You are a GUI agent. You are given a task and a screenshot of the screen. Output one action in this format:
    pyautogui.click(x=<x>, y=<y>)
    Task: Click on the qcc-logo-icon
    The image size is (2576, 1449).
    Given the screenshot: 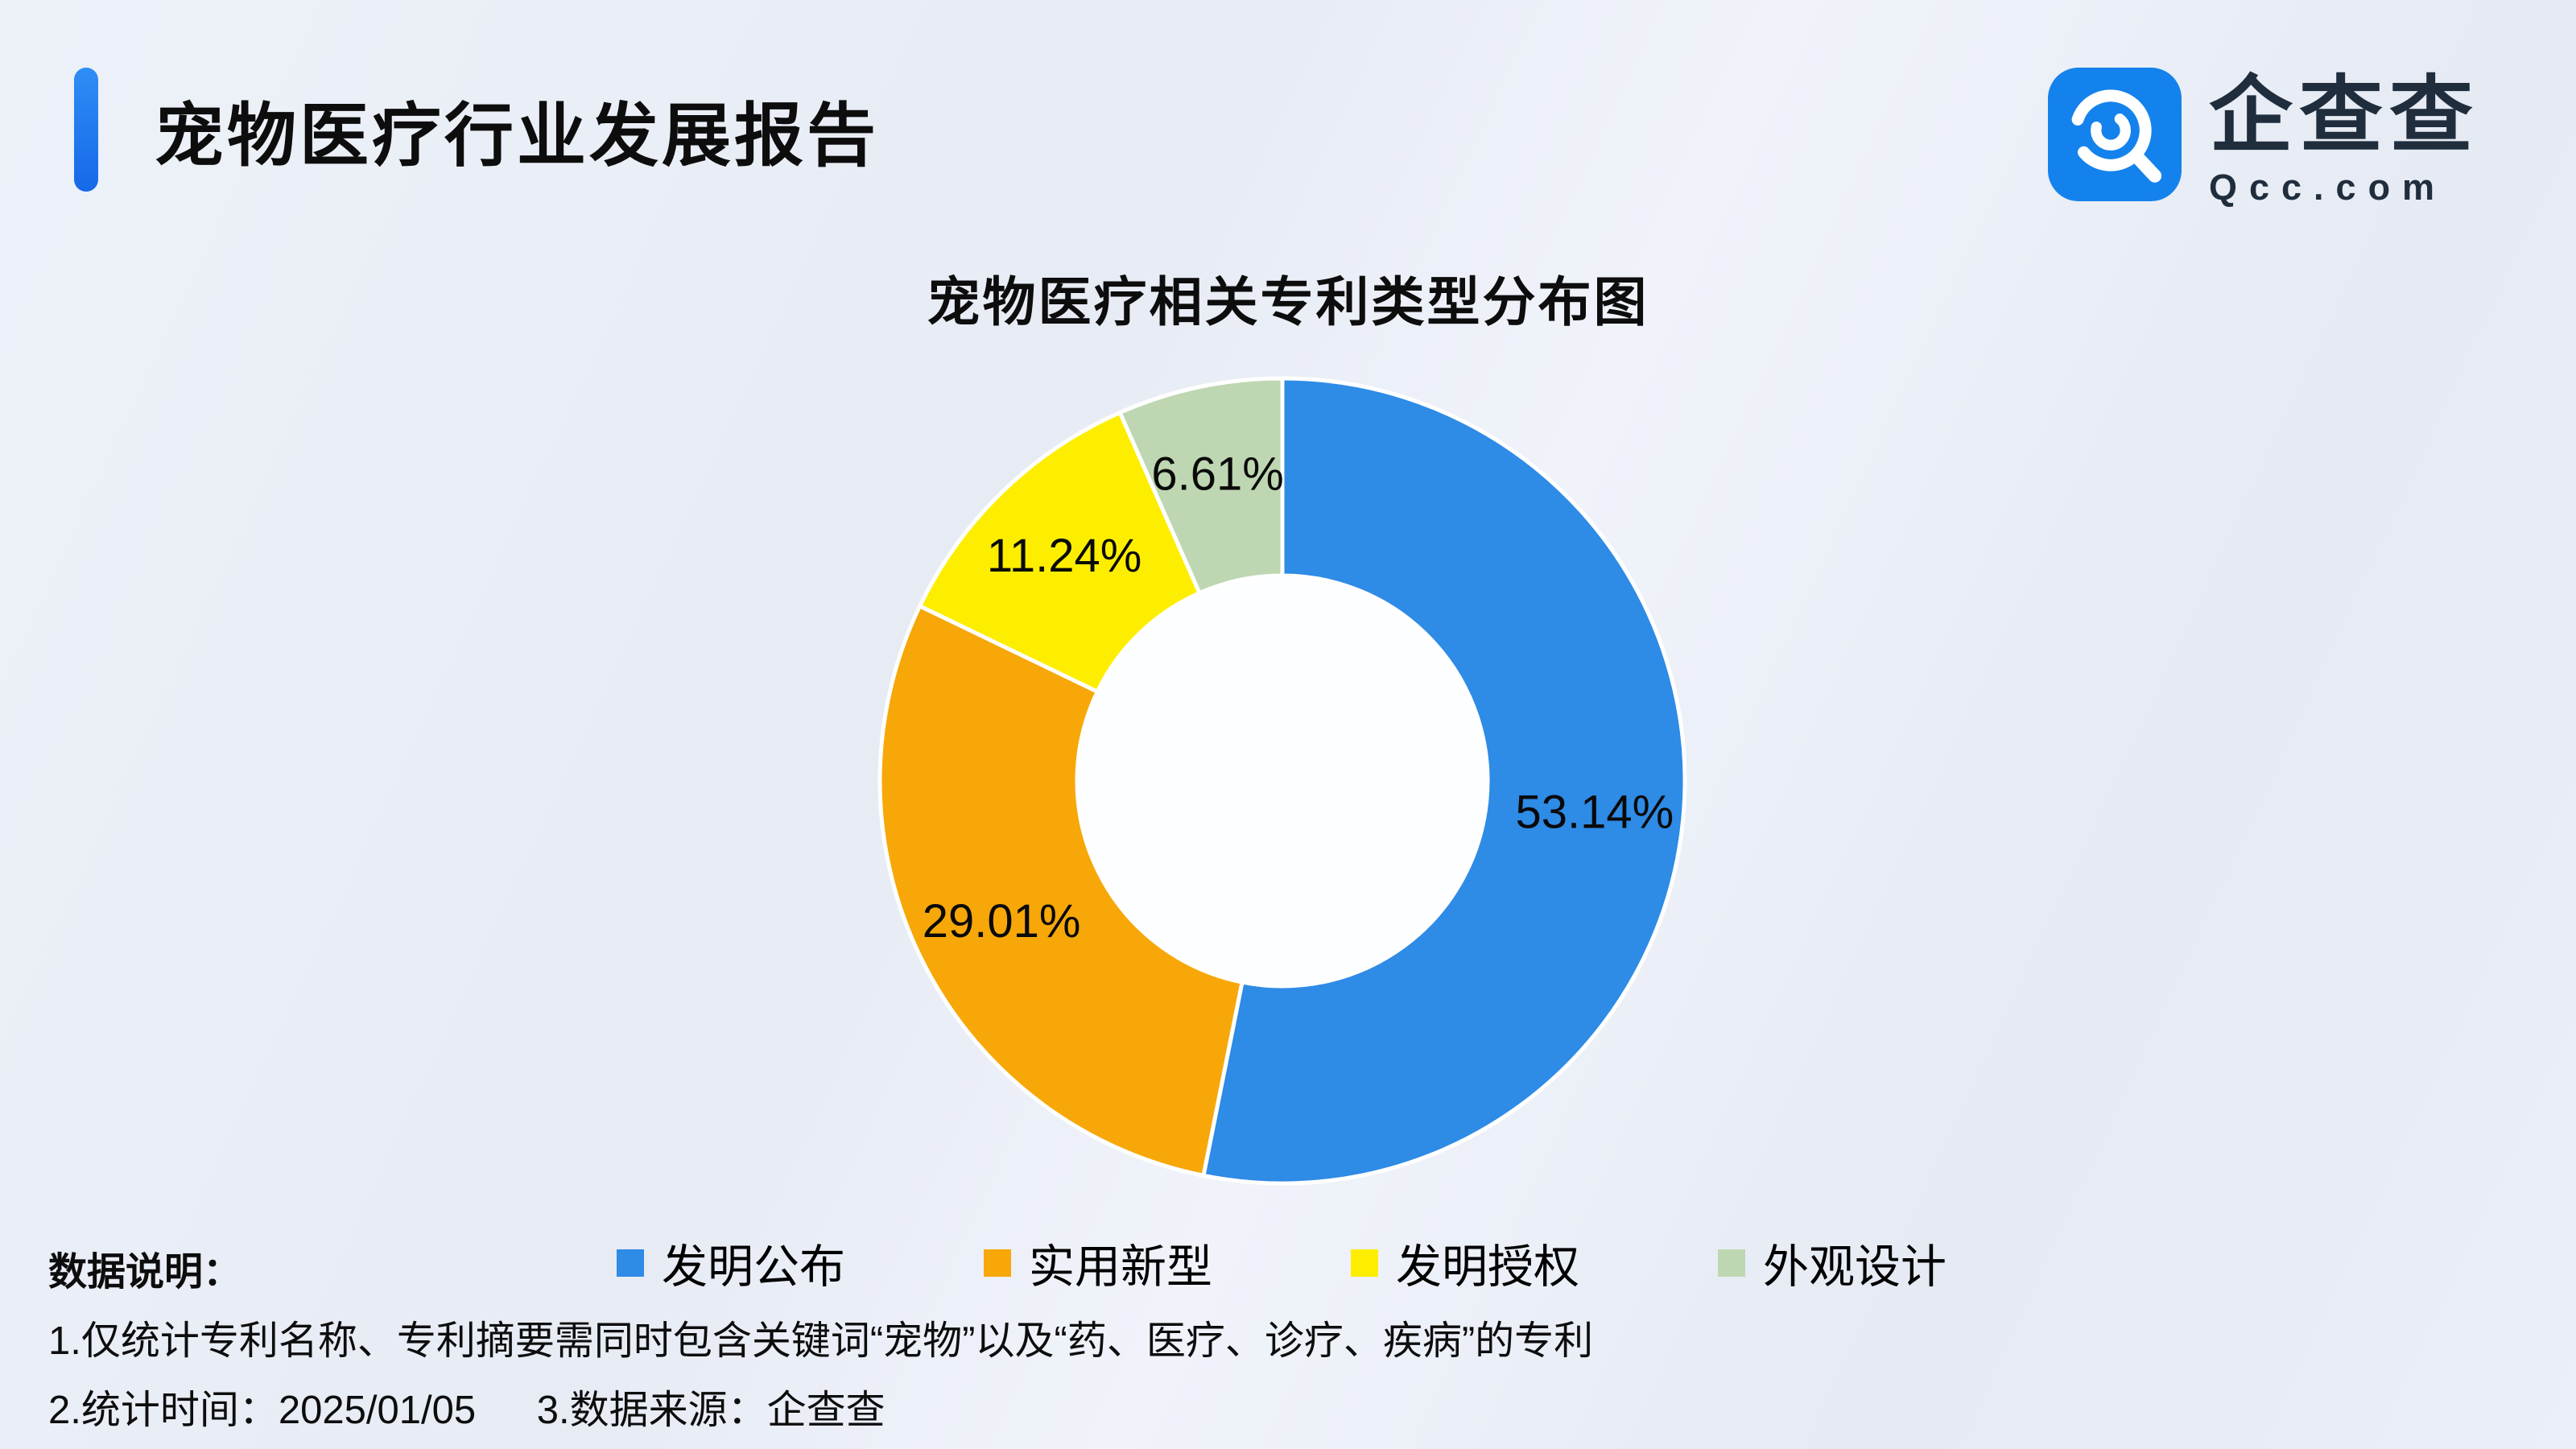 What is the action you would take?
    pyautogui.click(x=2114, y=134)
    